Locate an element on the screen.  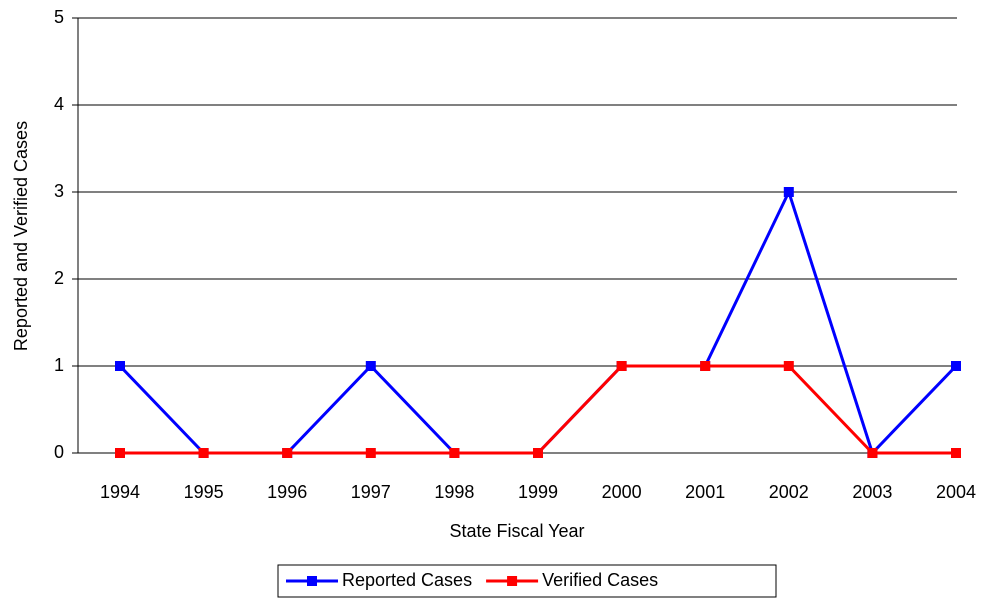
legend-label: Reported Cases is located at coordinates (407, 580).